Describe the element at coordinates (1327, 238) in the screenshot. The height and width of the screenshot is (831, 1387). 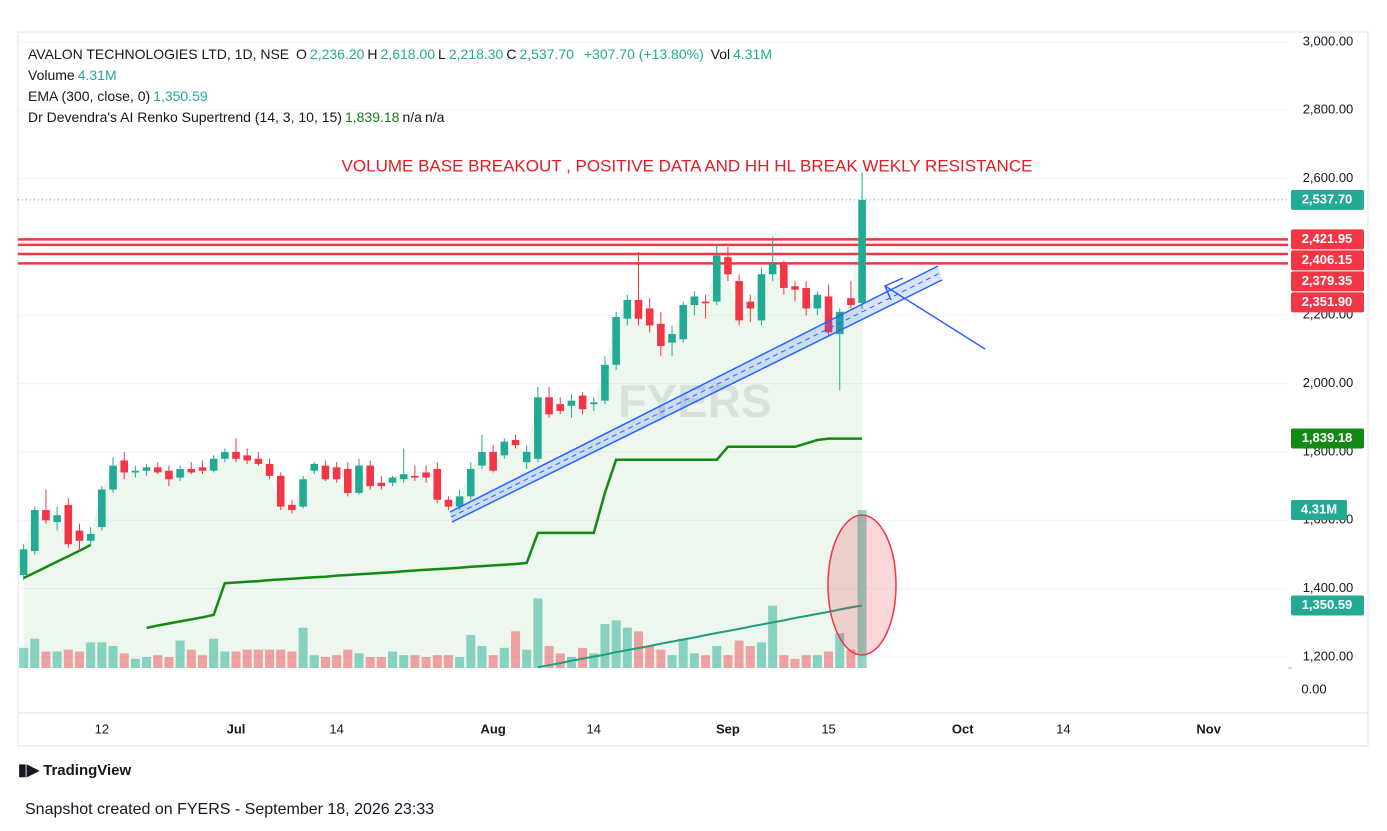
I see `price-badge-label: 2,421.95` at that location.